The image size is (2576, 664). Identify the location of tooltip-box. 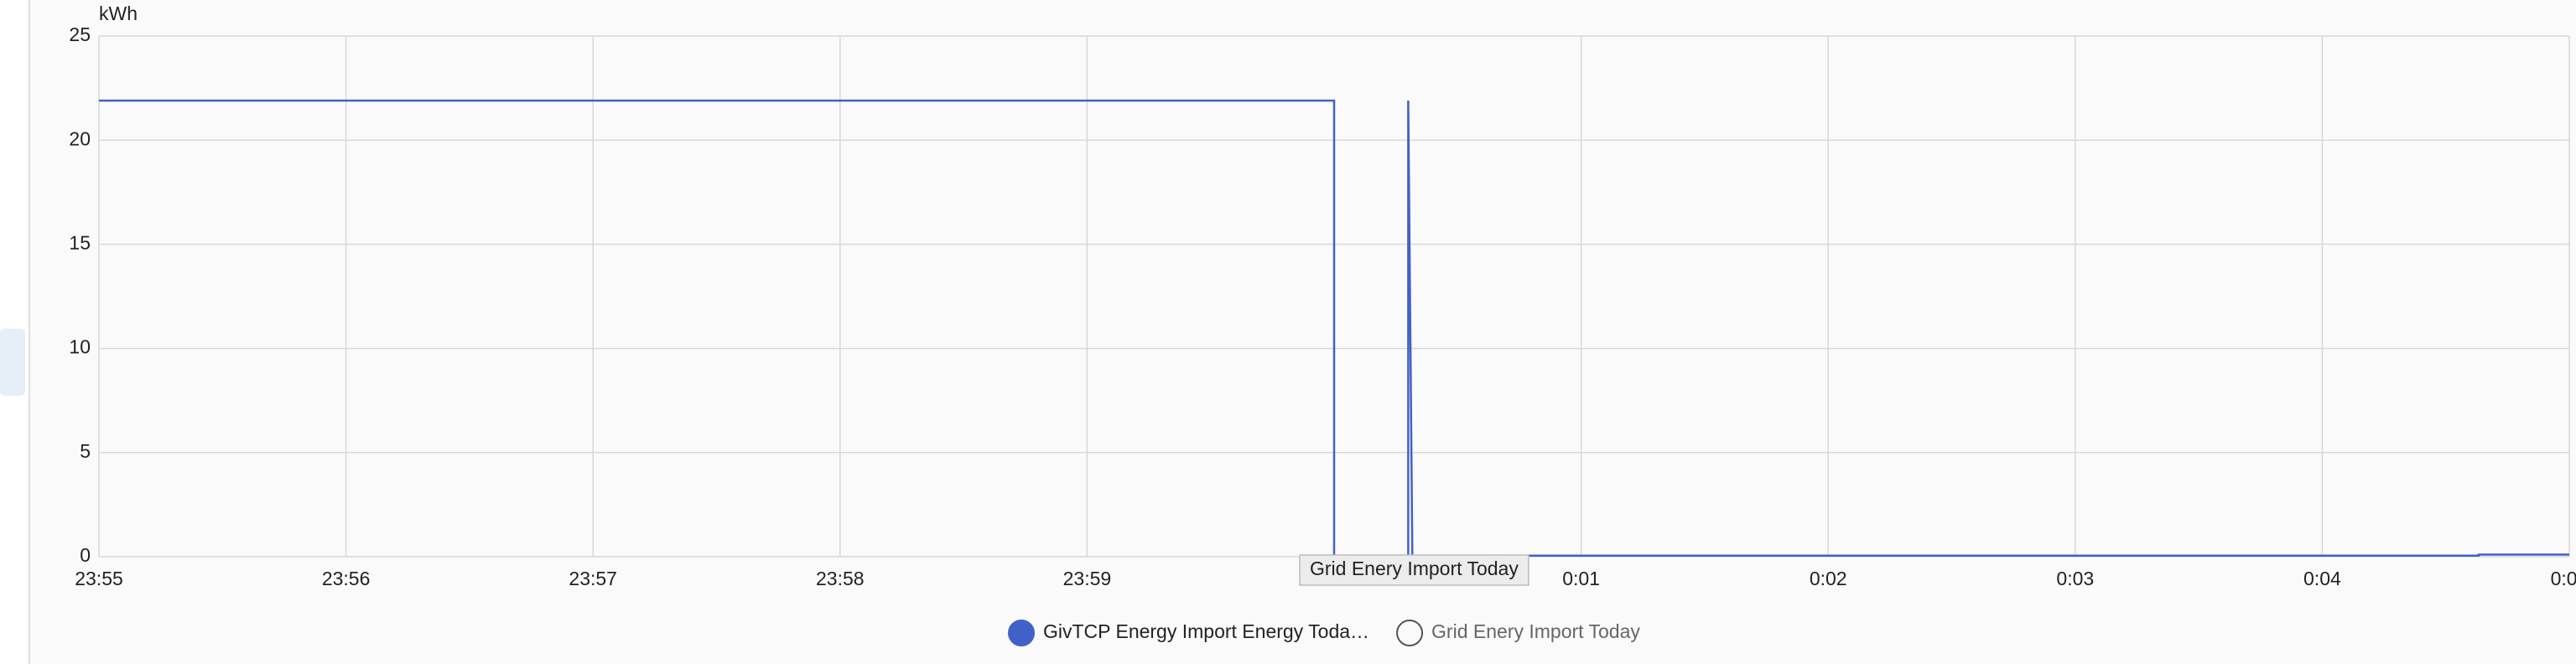
(1414, 570).